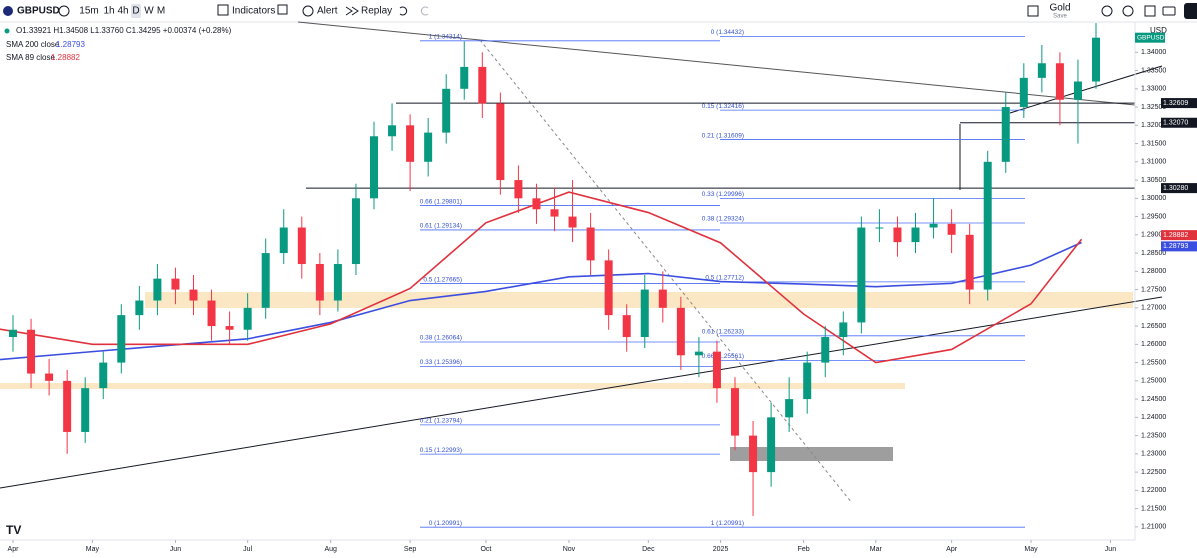 The image size is (1197, 558). Describe the element at coordinates (441, 362) in the screenshot. I see `fib-label: 0.33 (1.25396)` at that location.